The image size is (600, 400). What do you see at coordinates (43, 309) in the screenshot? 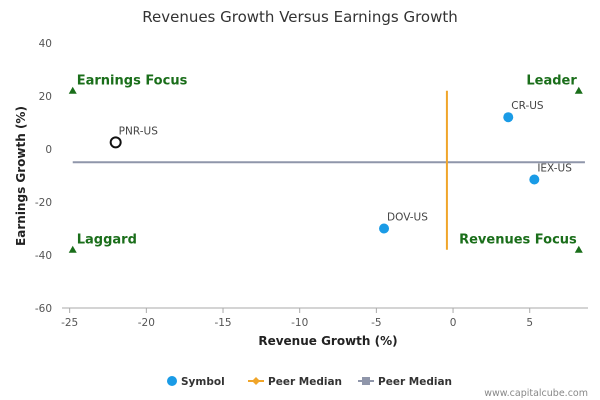
I see `y-tick-label: -60` at bounding box center [43, 309].